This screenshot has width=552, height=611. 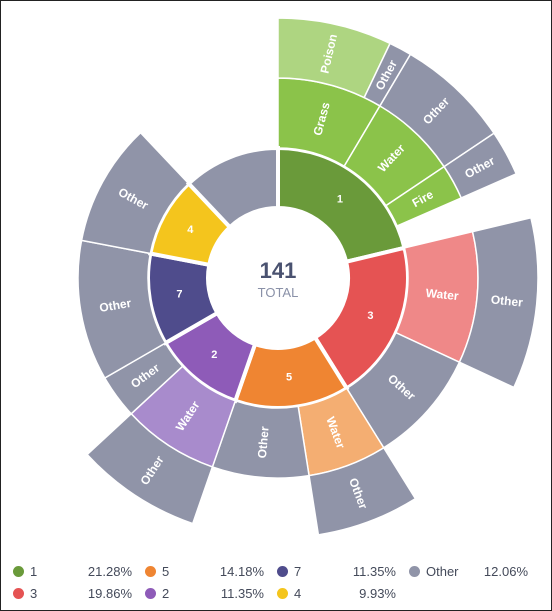 What do you see at coordinates (278, 292) in the screenshot?
I see `center-total-label: TOTAL` at bounding box center [278, 292].